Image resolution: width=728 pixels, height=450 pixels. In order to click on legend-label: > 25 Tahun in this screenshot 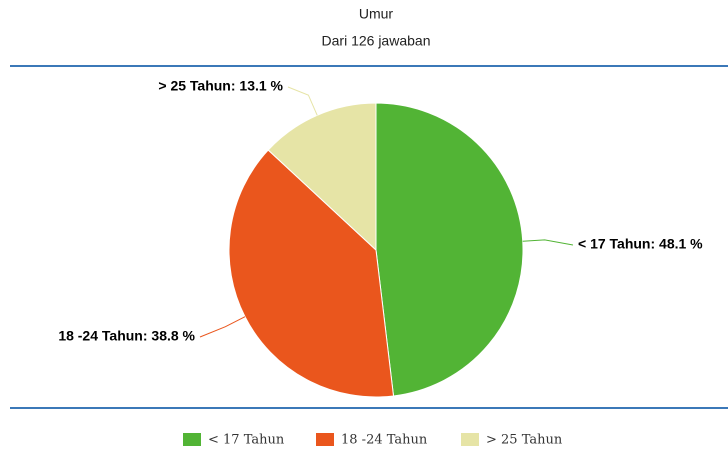, I will do `click(524, 440)`.